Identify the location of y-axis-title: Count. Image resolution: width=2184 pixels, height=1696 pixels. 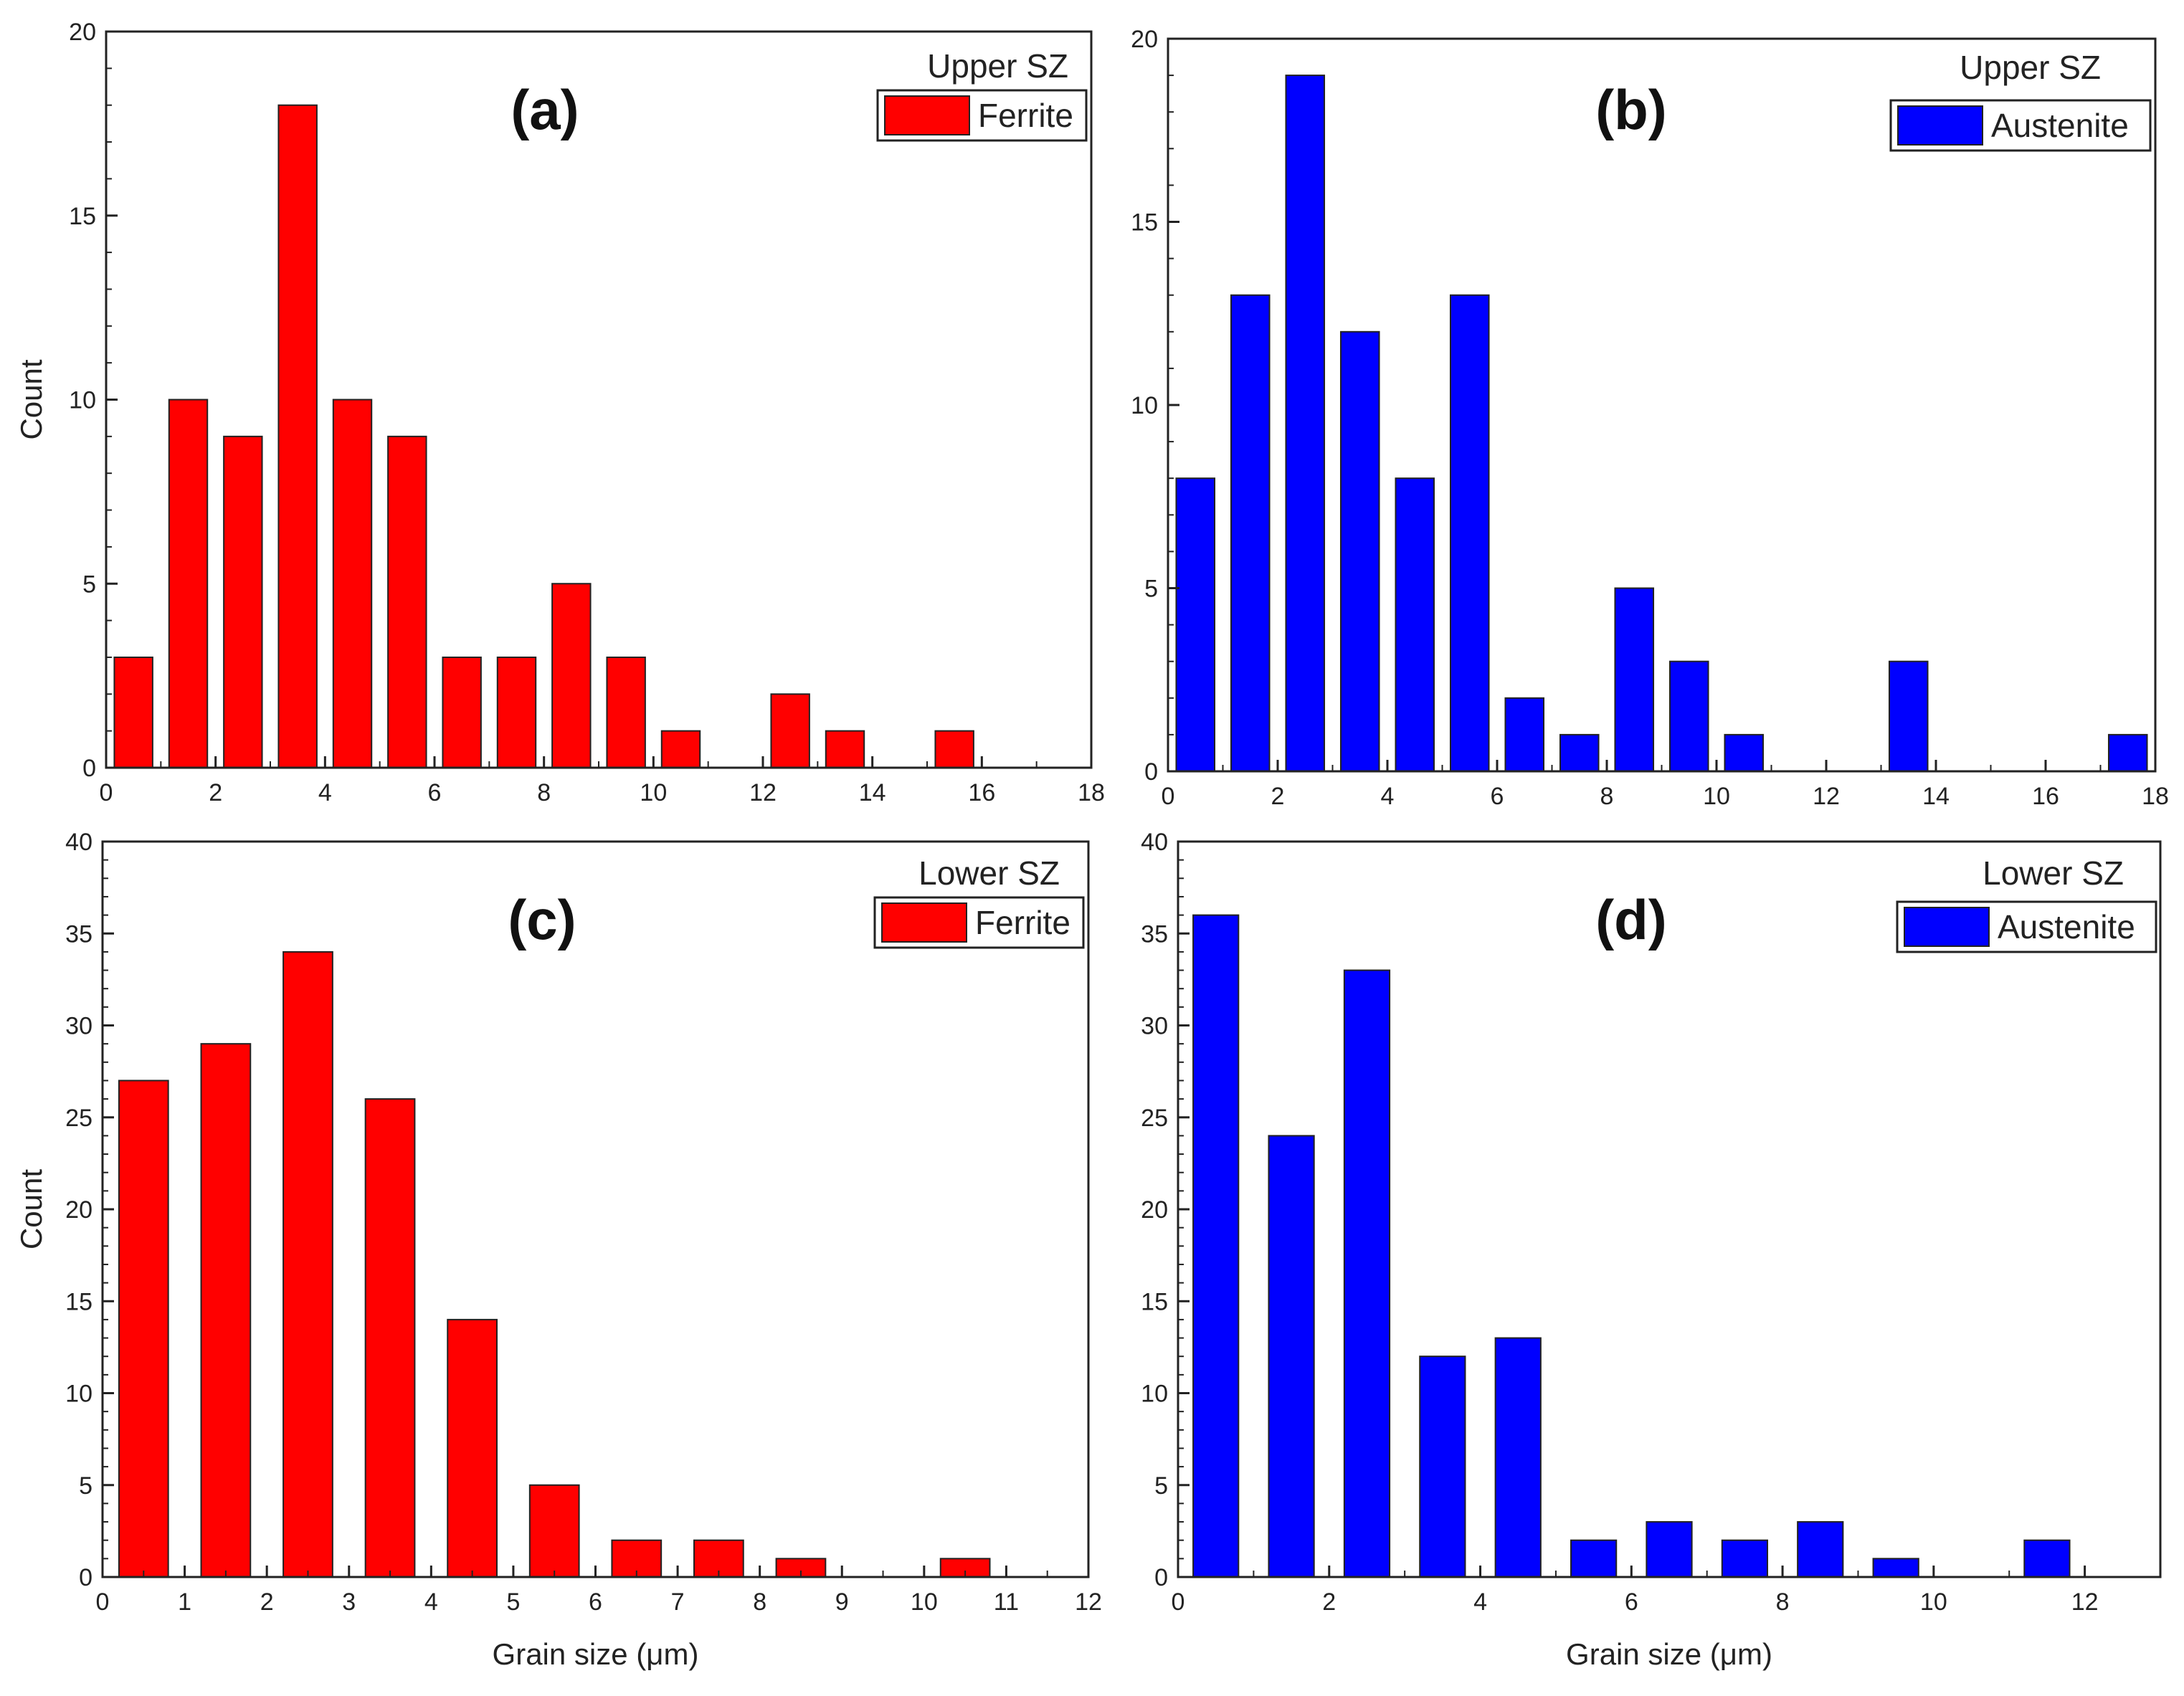
(31, 399).